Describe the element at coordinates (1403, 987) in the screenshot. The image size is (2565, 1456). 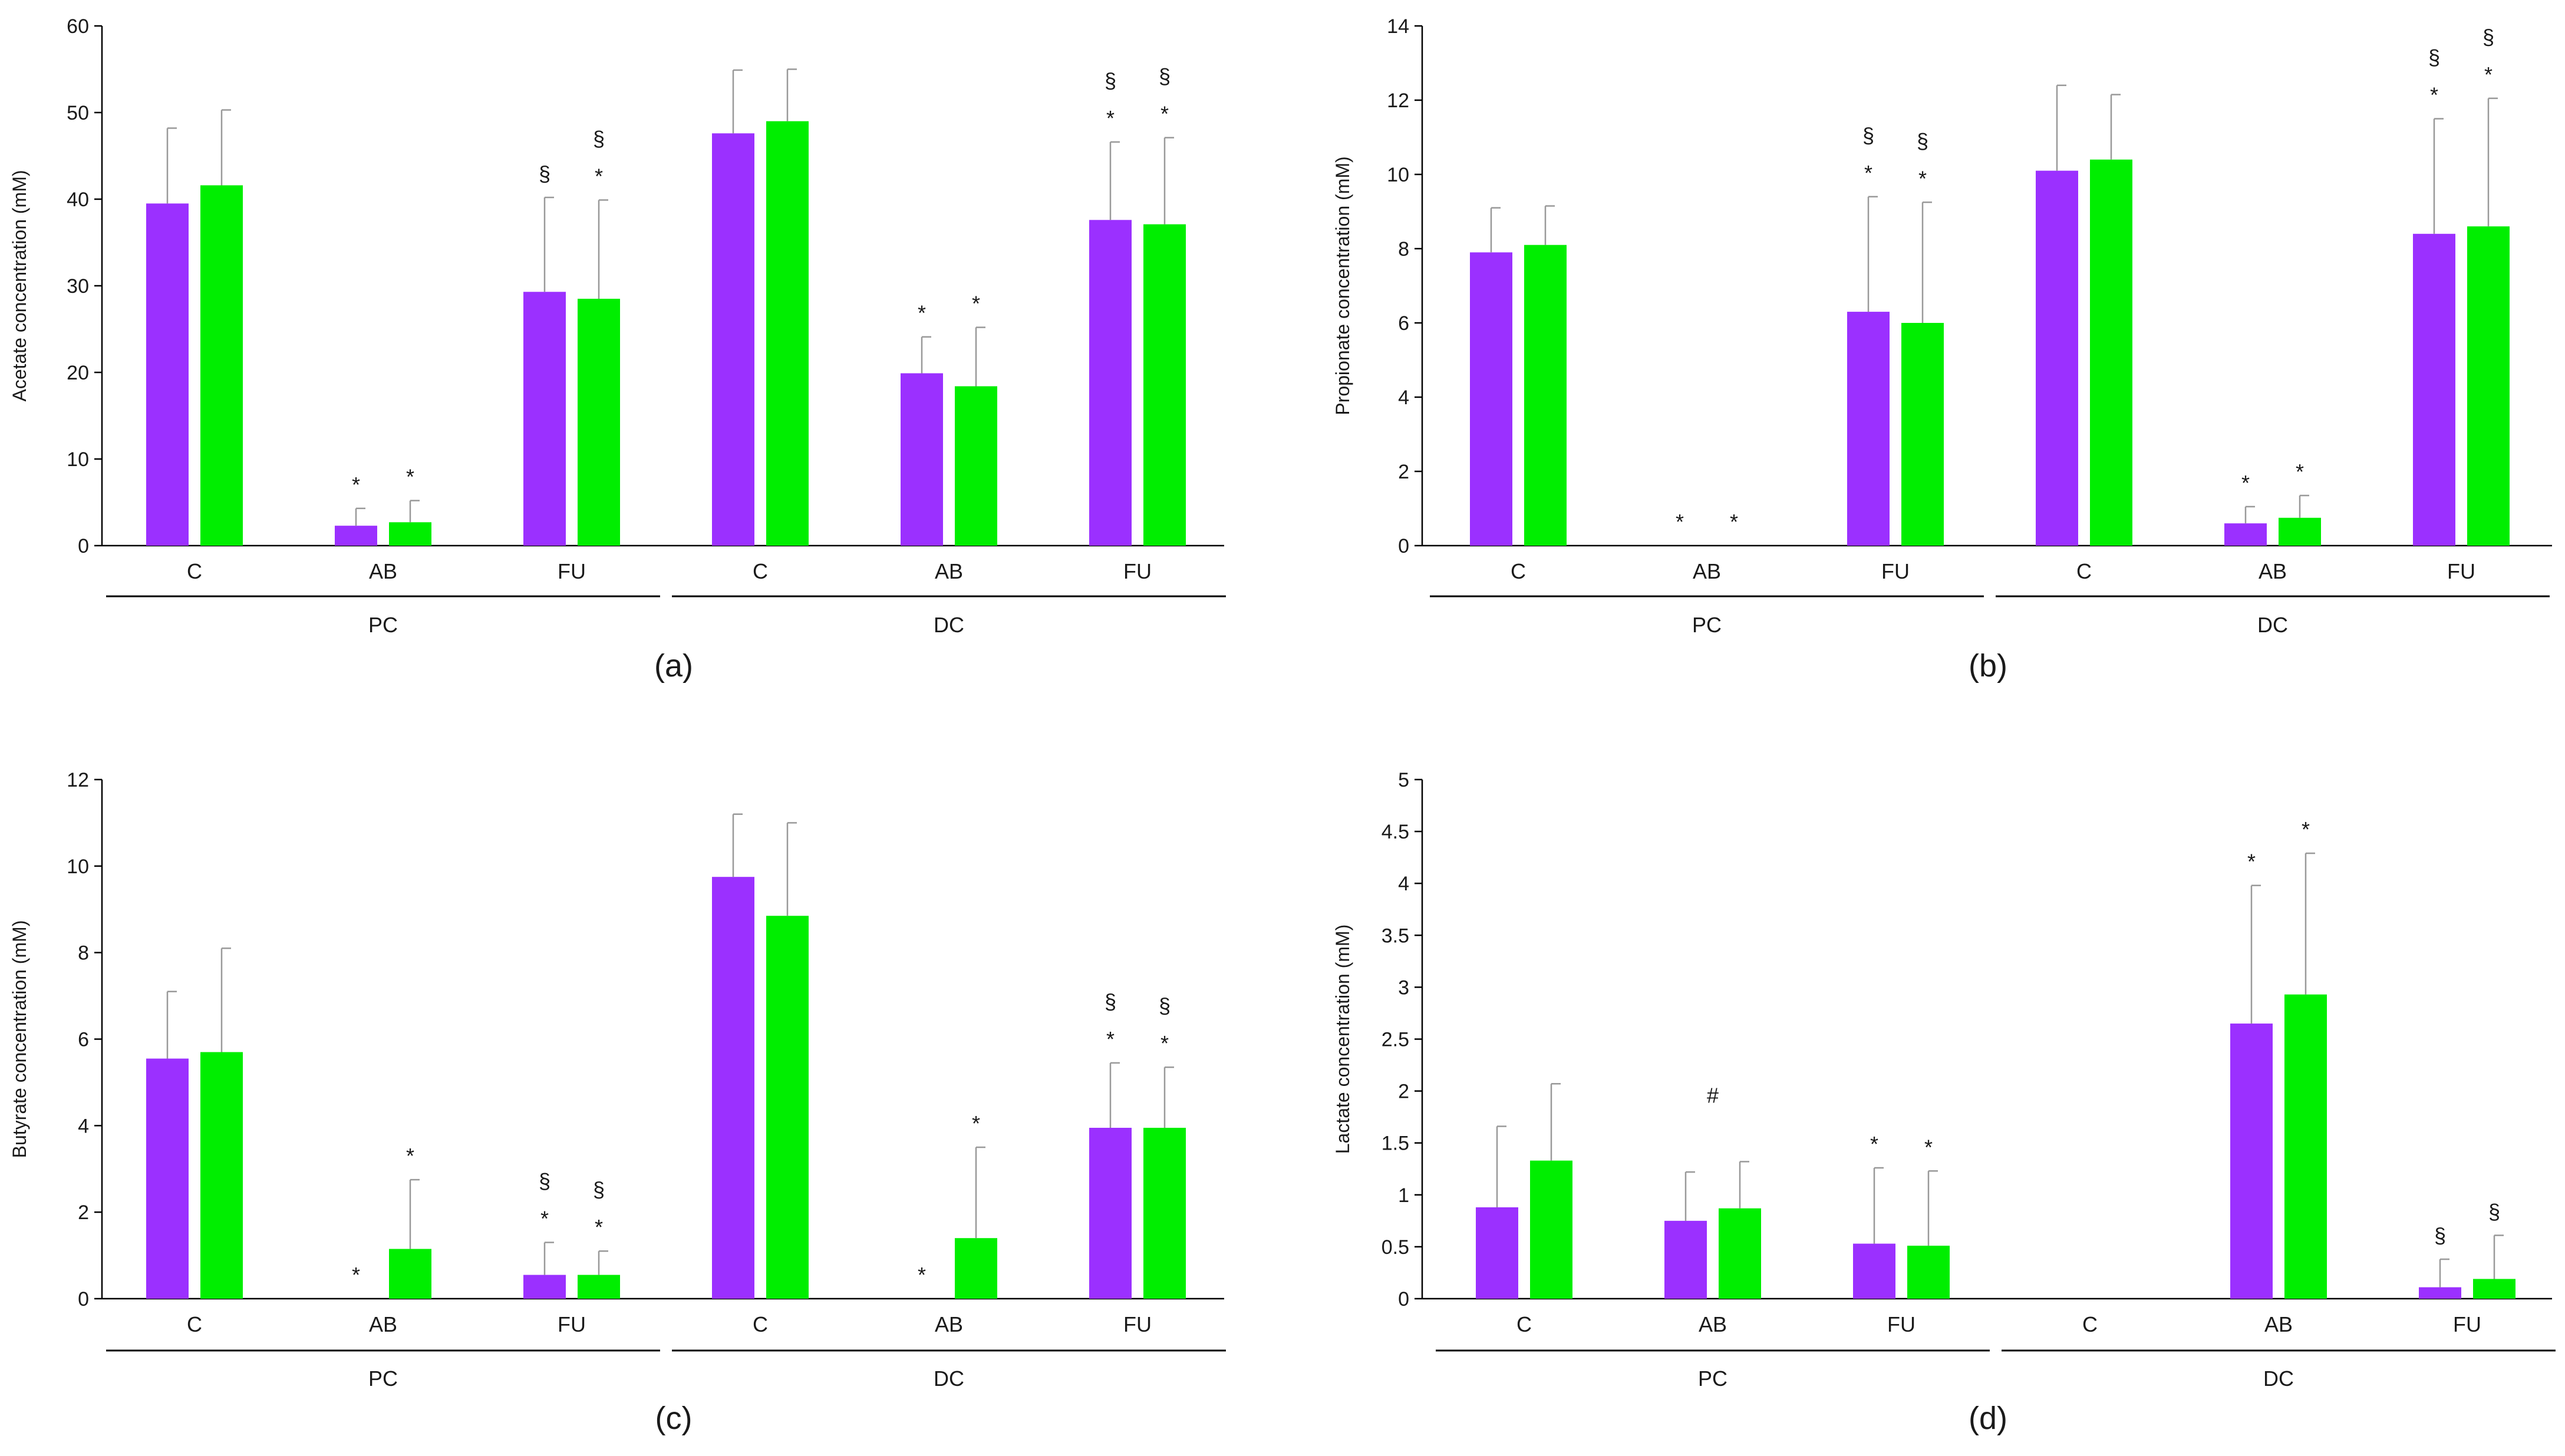
I see `y-tick-label: 3` at that location.